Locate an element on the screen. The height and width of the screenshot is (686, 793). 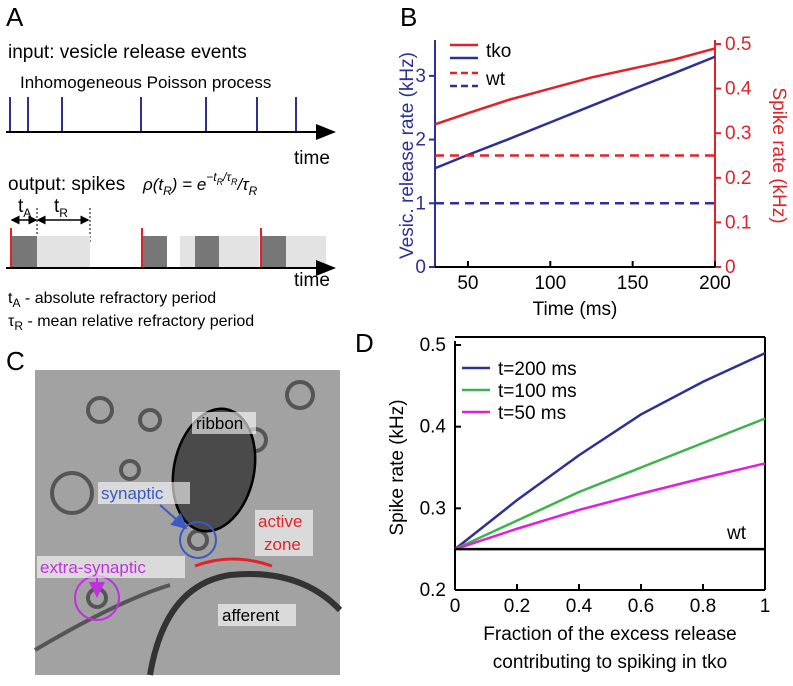
x-axis-label: contributing to spiking in tko is located at coordinates (610, 662).